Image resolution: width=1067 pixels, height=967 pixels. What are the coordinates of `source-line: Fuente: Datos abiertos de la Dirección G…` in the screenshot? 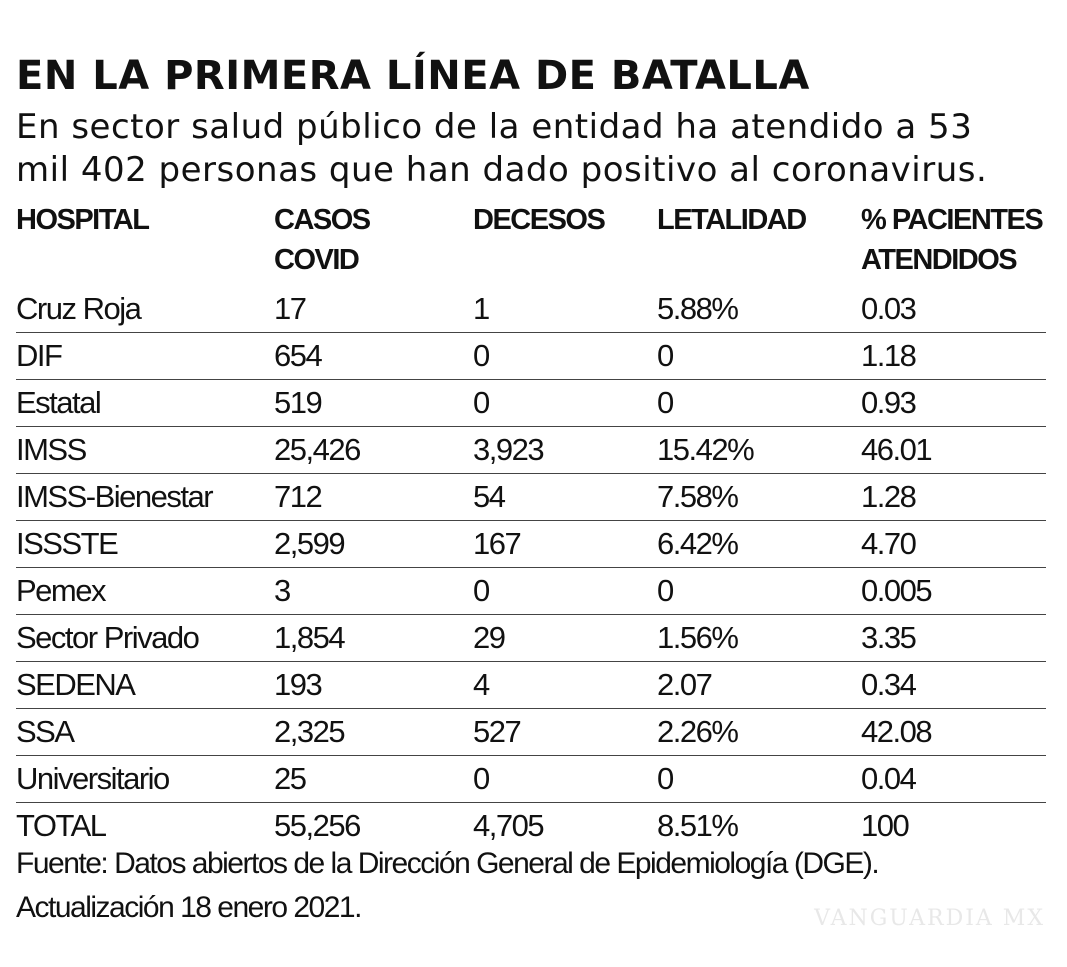 It's located at (448, 863).